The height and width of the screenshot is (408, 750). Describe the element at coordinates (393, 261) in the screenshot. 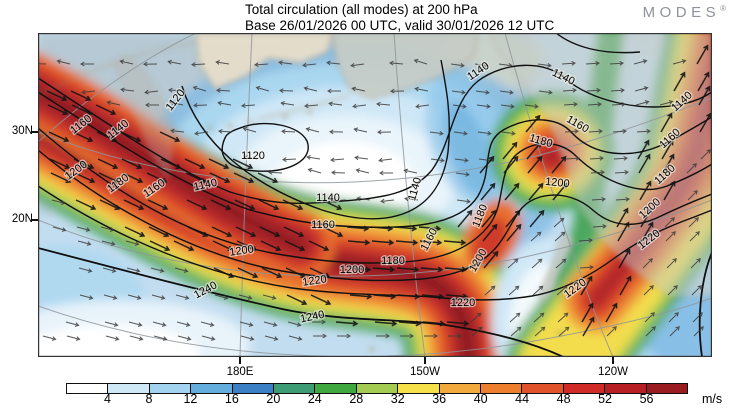

I see `contour-label: 1180` at that location.